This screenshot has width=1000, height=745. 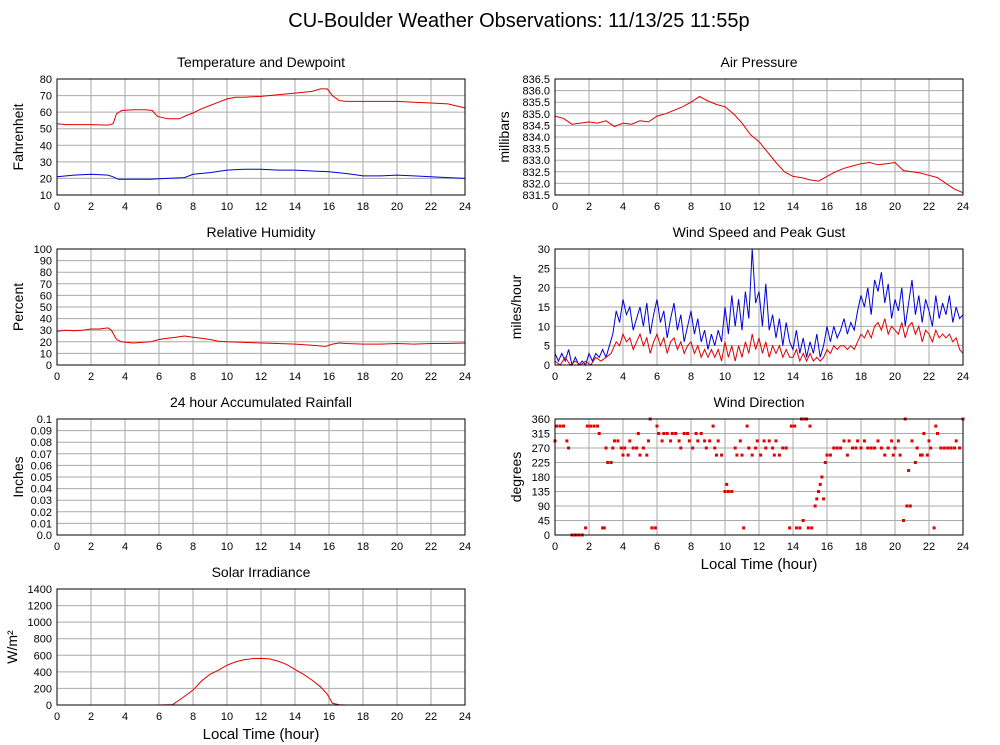 What do you see at coordinates (536, 184) in the screenshot?
I see `y-tick-label: 832.0` at bounding box center [536, 184].